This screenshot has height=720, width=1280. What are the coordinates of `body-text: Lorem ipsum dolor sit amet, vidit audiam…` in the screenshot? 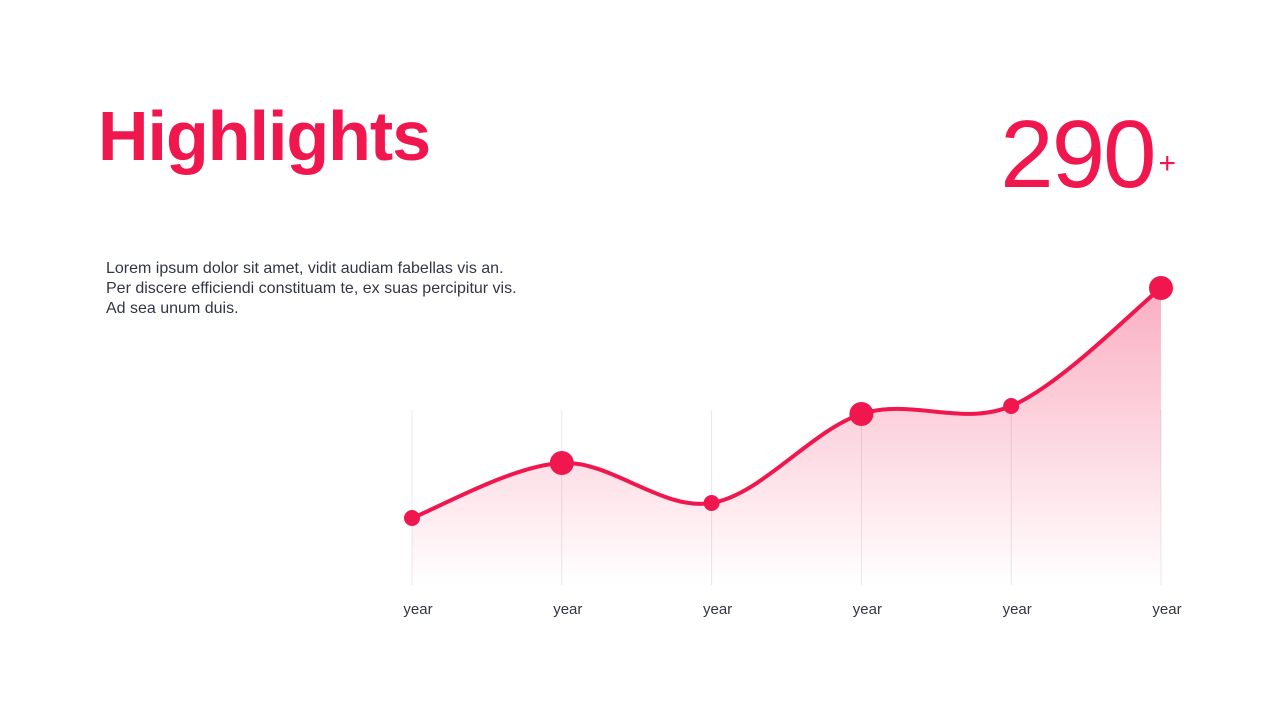 It's located at (311, 288).